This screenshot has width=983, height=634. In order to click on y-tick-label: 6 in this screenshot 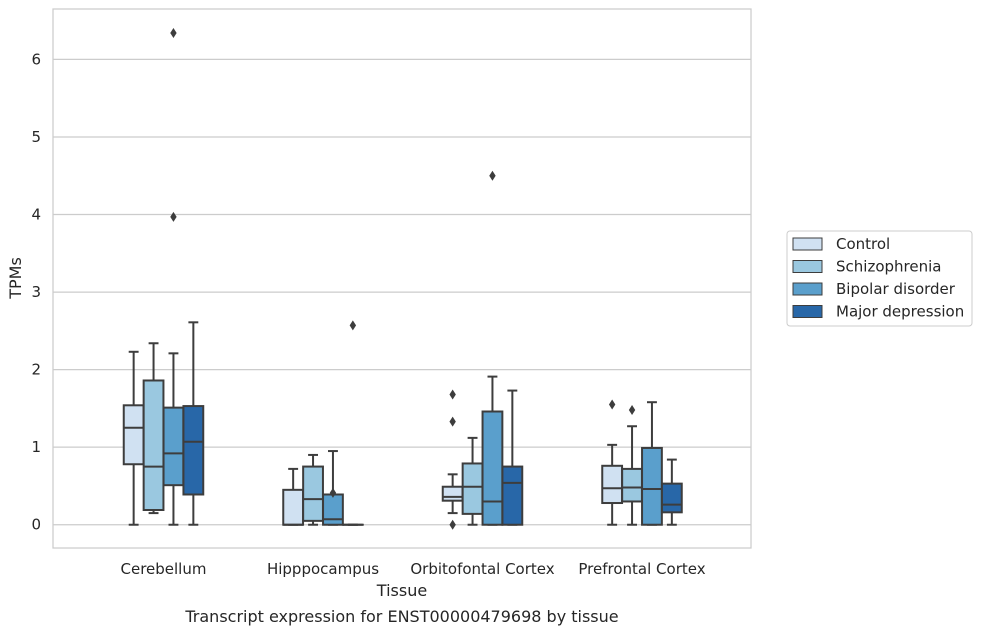, I will do `click(36, 59)`.